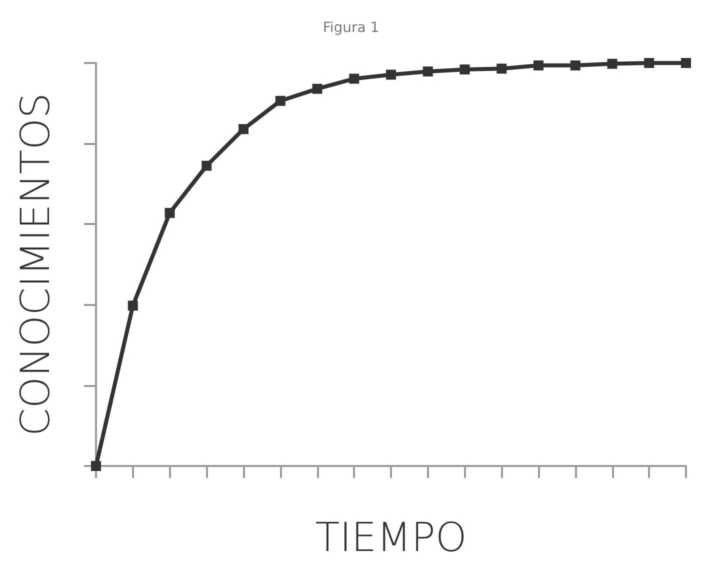 The image size is (702, 572). What do you see at coordinates (391, 538) in the screenshot?
I see `x-axis-title: TIEMPO` at bounding box center [391, 538].